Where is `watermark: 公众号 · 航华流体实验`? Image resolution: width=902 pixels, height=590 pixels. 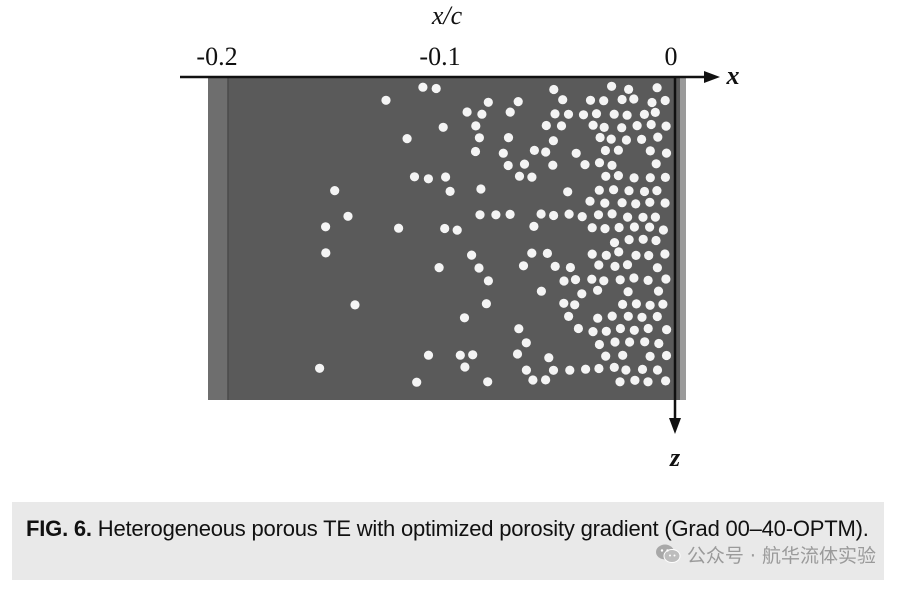
watermark: 公众号 · 航华流体实验 is located at coordinates (765, 554).